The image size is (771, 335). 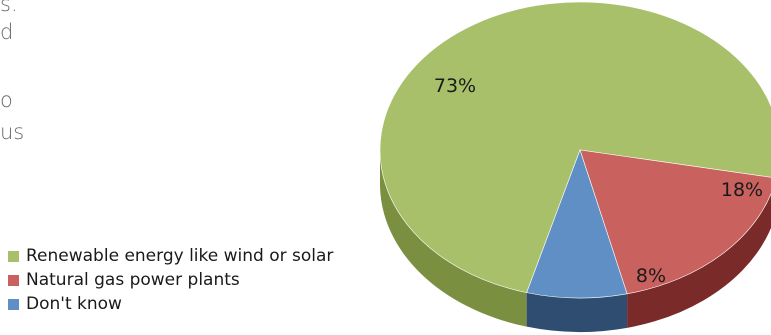 I want to click on legend-item-renewable: Renewable energy like wind or solar, so click(x=170, y=256).